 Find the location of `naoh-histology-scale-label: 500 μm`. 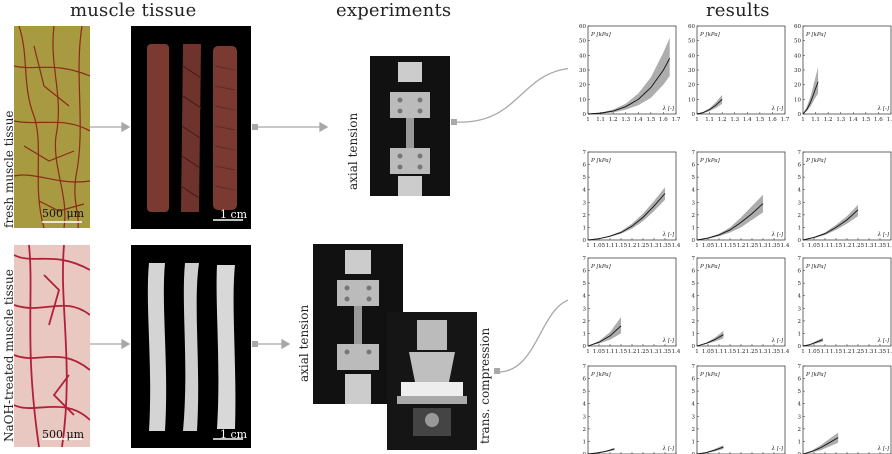

naoh-histology-scale-label: 500 μm is located at coordinates (63, 434).